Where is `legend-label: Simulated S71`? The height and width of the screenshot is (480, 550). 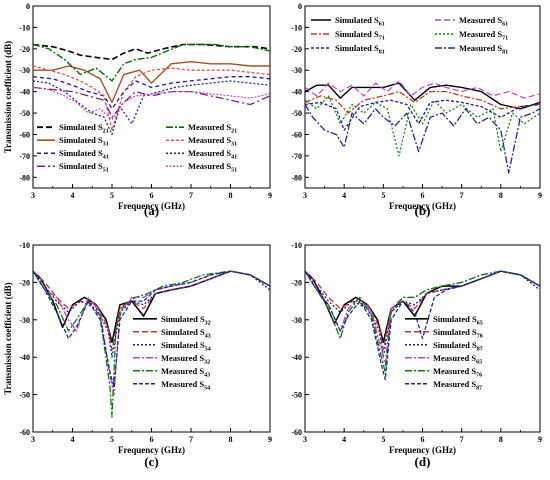 legend-label: Simulated S71 is located at coordinates (360, 35).